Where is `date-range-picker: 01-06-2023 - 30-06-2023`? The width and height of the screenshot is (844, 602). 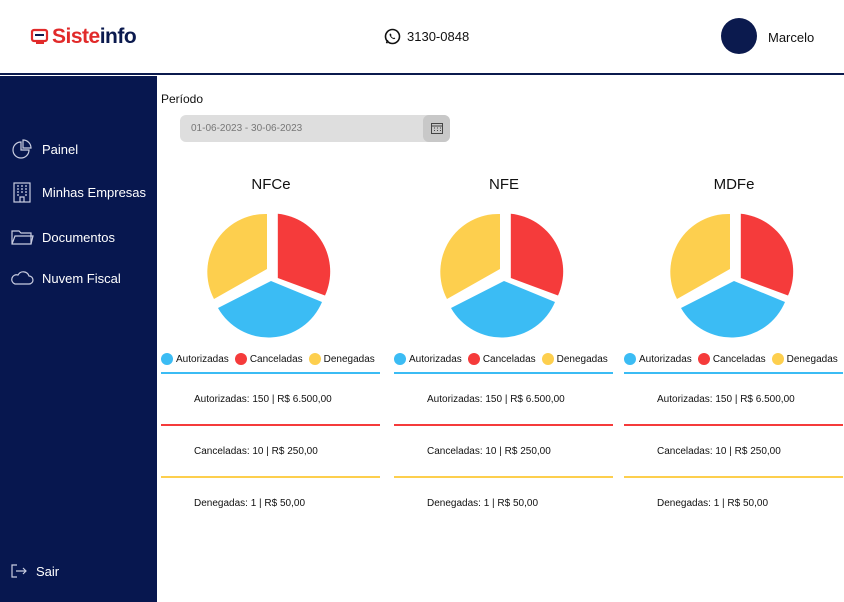
date-range-picker: 01-06-2023 - 30-06-2023 is located at coordinates (315, 128).